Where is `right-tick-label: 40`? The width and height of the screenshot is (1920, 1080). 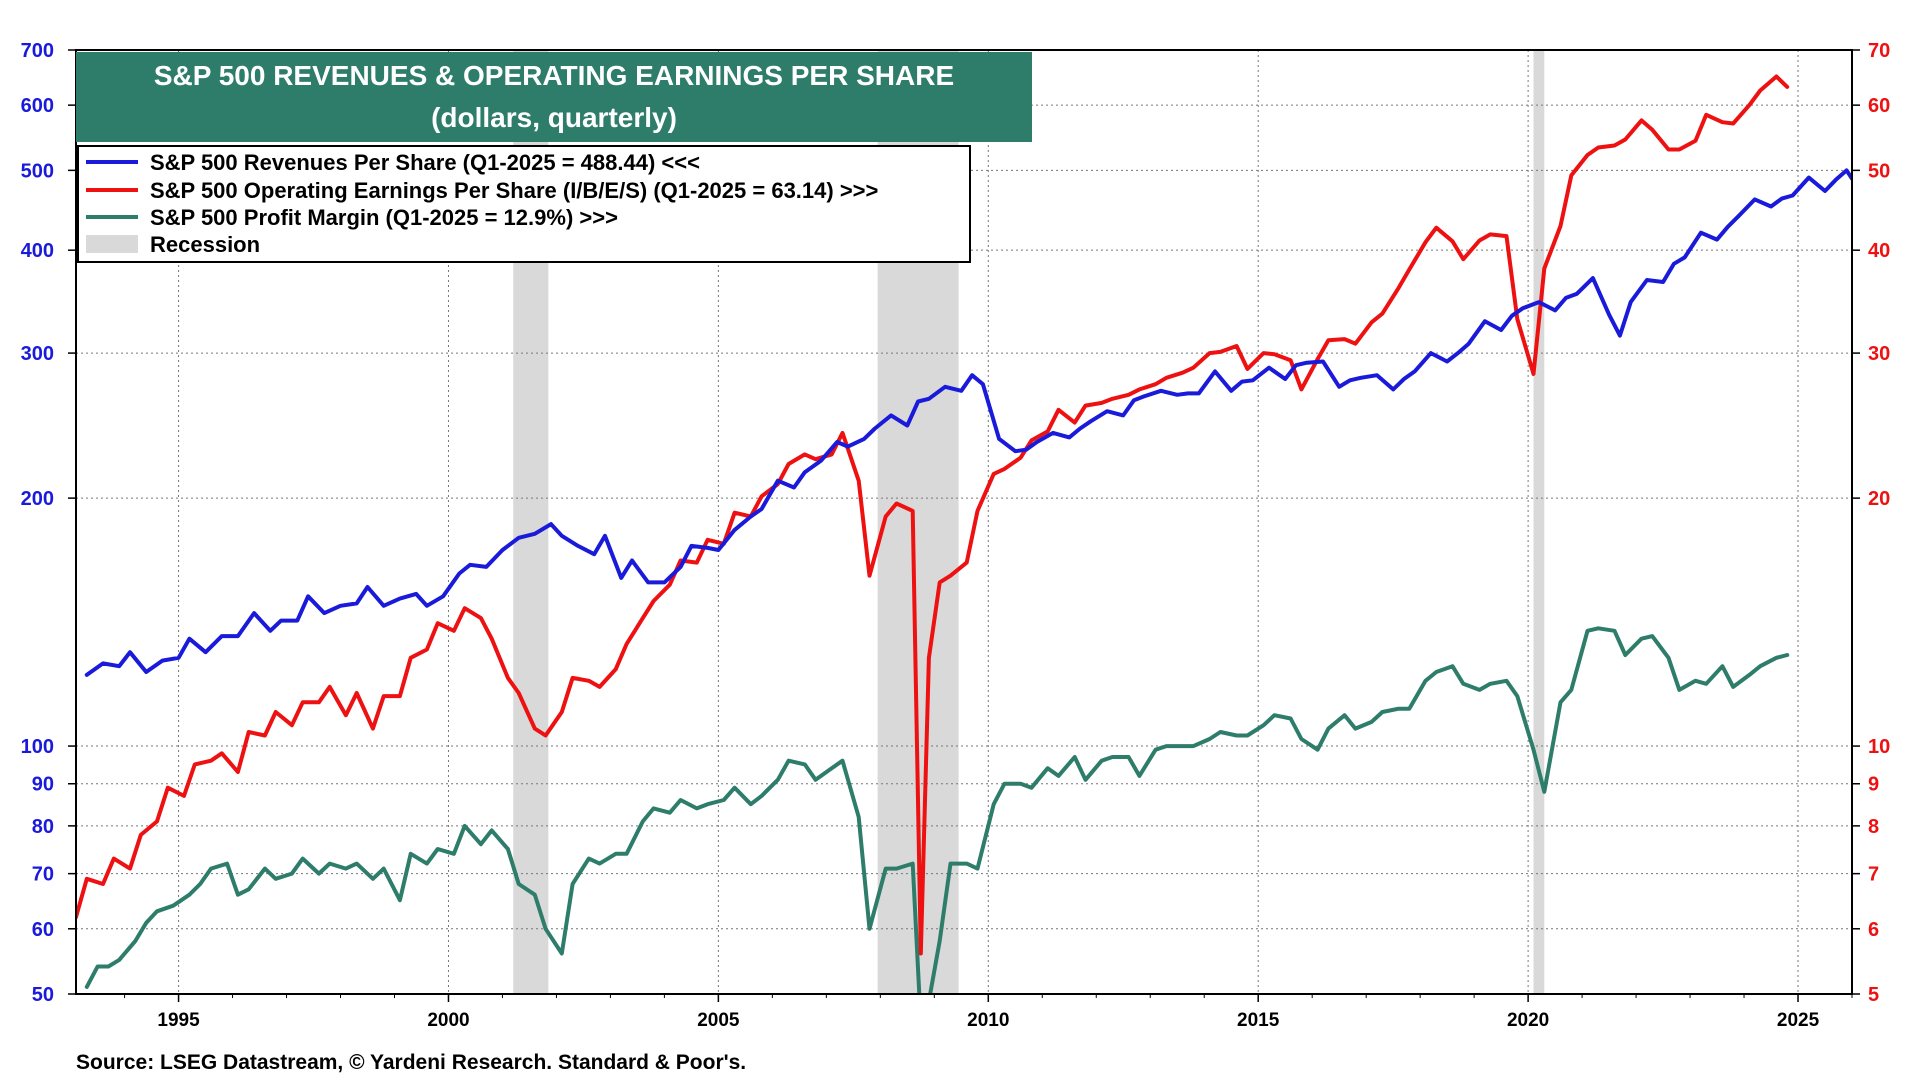
right-tick-label: 40 is located at coordinates (1879, 251).